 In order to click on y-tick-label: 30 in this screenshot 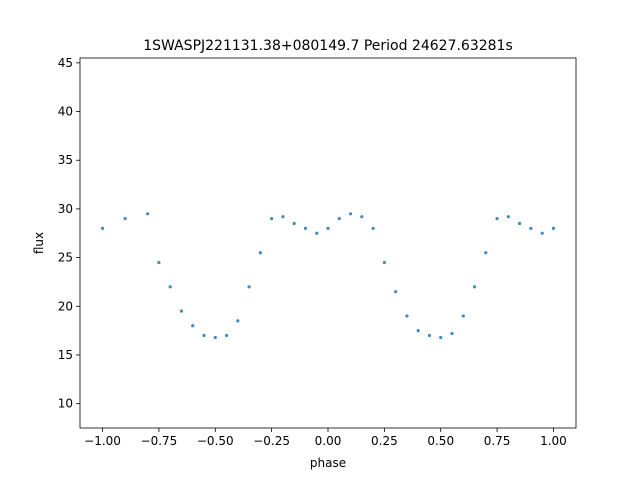, I will do `click(65, 209)`.